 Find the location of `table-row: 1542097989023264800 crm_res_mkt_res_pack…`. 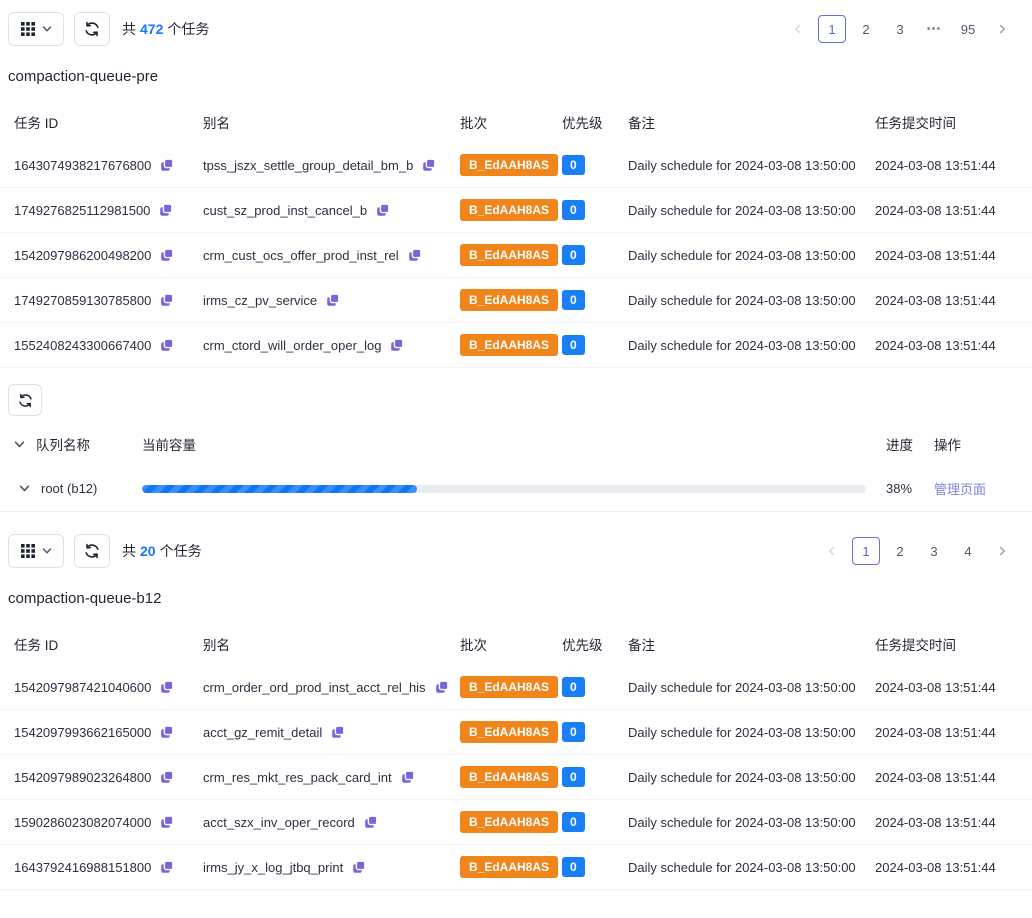

table-row: 1542097989023264800 crm_res_mkt_res_pack… is located at coordinates (516, 777).